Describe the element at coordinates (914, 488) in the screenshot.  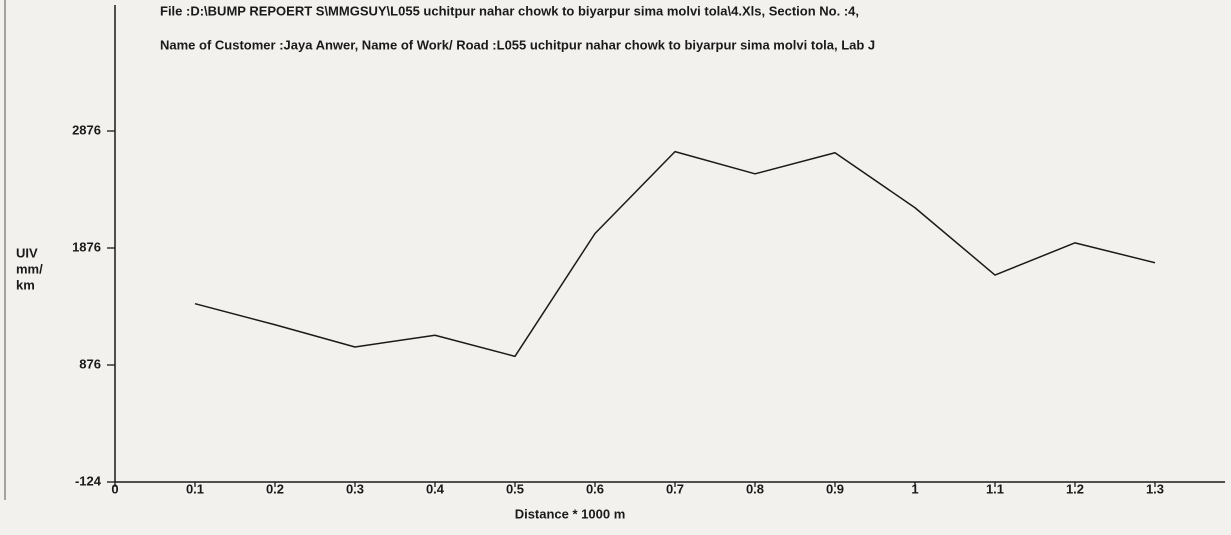
I see `x-tick-label: 1` at that location.